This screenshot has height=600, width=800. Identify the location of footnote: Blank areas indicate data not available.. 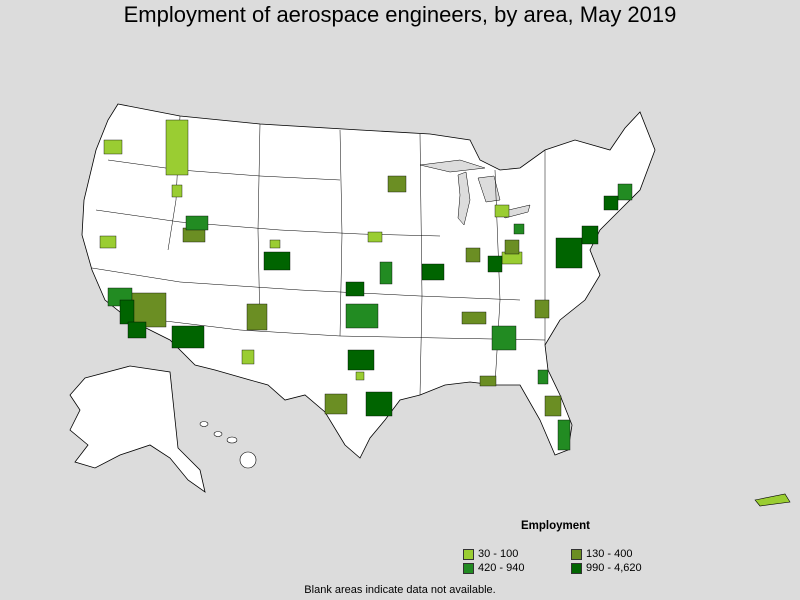
(400, 590).